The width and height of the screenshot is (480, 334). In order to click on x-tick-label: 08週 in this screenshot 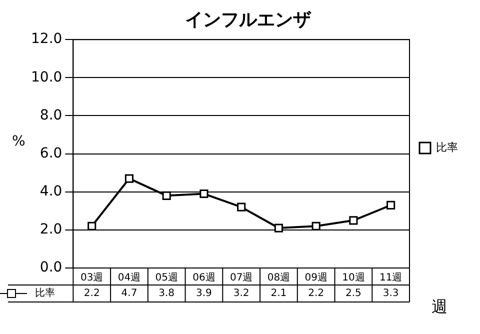, I will do `click(278, 278)`.